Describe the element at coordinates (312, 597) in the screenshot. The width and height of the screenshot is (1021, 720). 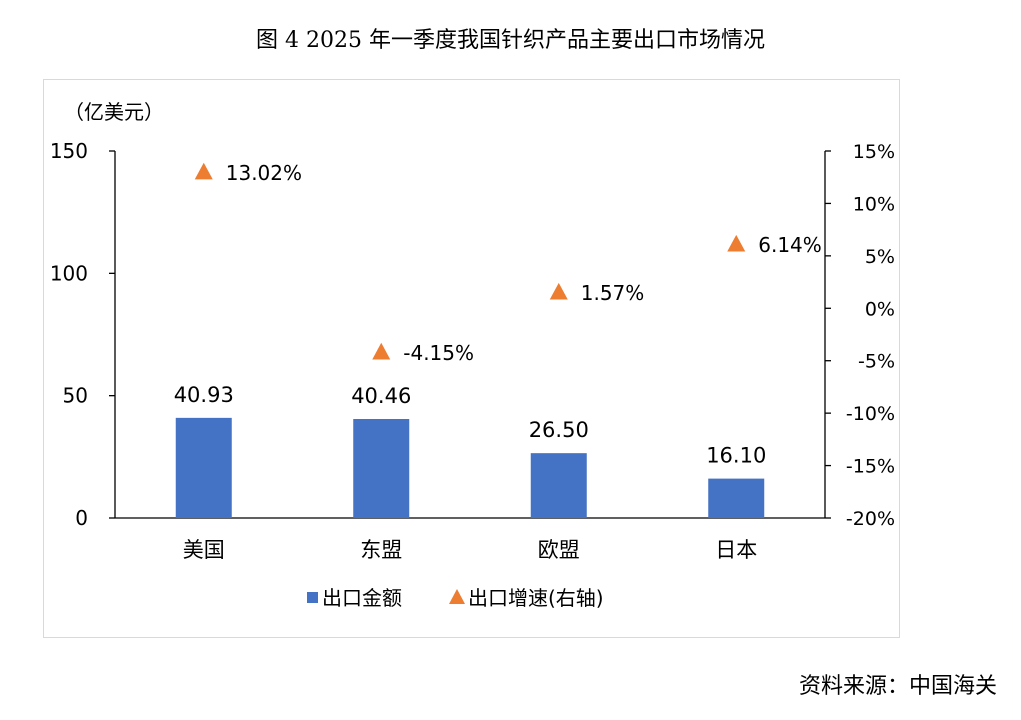
I see `legend-bar-swatch` at that location.